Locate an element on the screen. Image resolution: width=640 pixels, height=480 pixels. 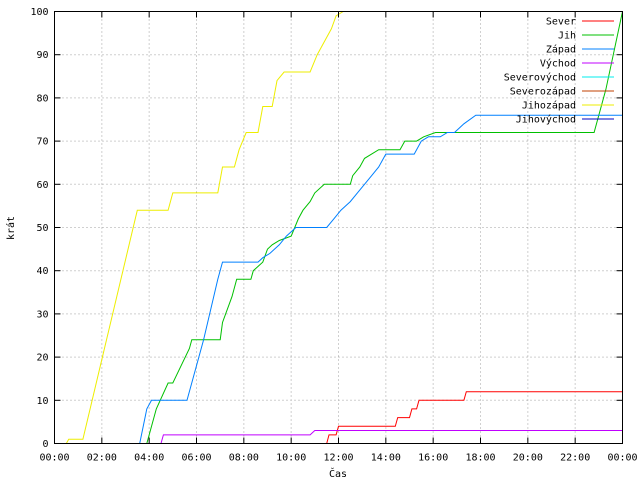
y-tick-label: 0 is located at coordinates (45, 444).